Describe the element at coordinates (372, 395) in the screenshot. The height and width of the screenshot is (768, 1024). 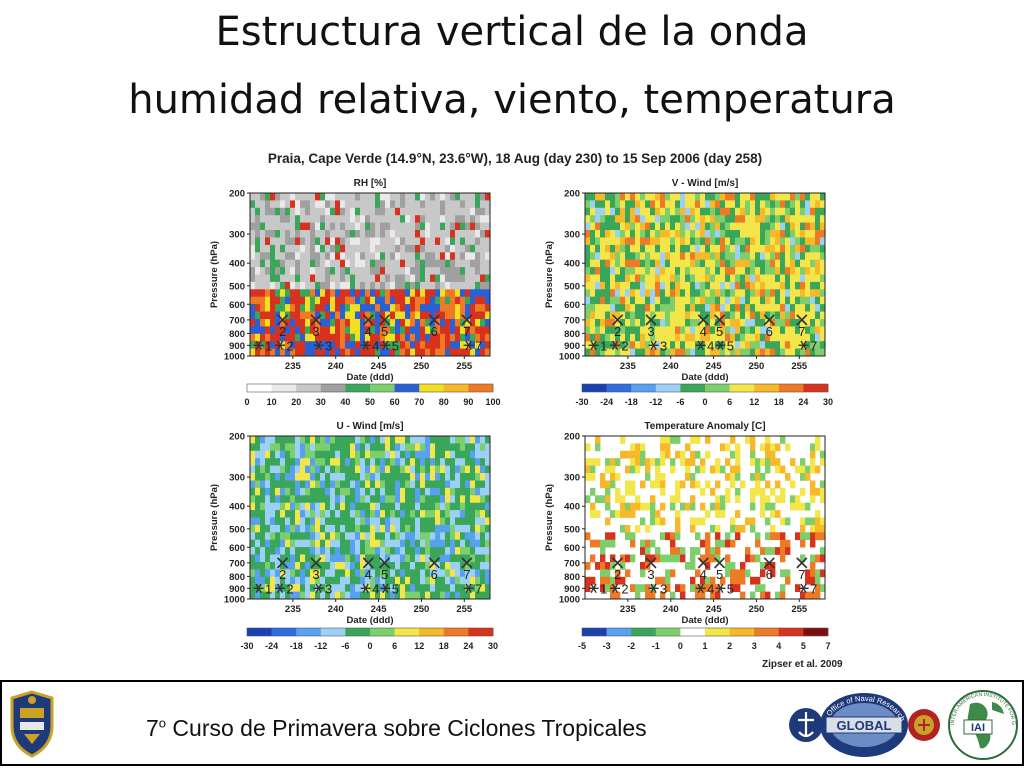
I see `colorbar: 0 10 20 30 40 50 60 70 80 90 100` at that location.